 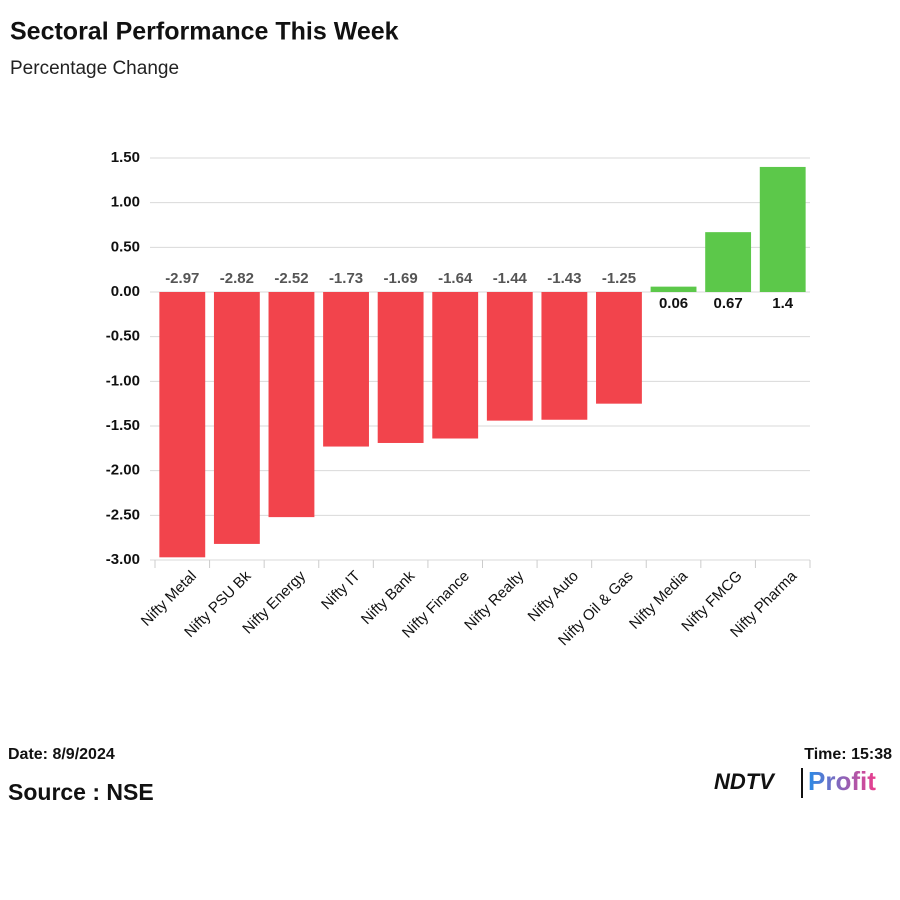 What do you see at coordinates (125, 246) in the screenshot?
I see `y-tick-label: 0.50` at bounding box center [125, 246].